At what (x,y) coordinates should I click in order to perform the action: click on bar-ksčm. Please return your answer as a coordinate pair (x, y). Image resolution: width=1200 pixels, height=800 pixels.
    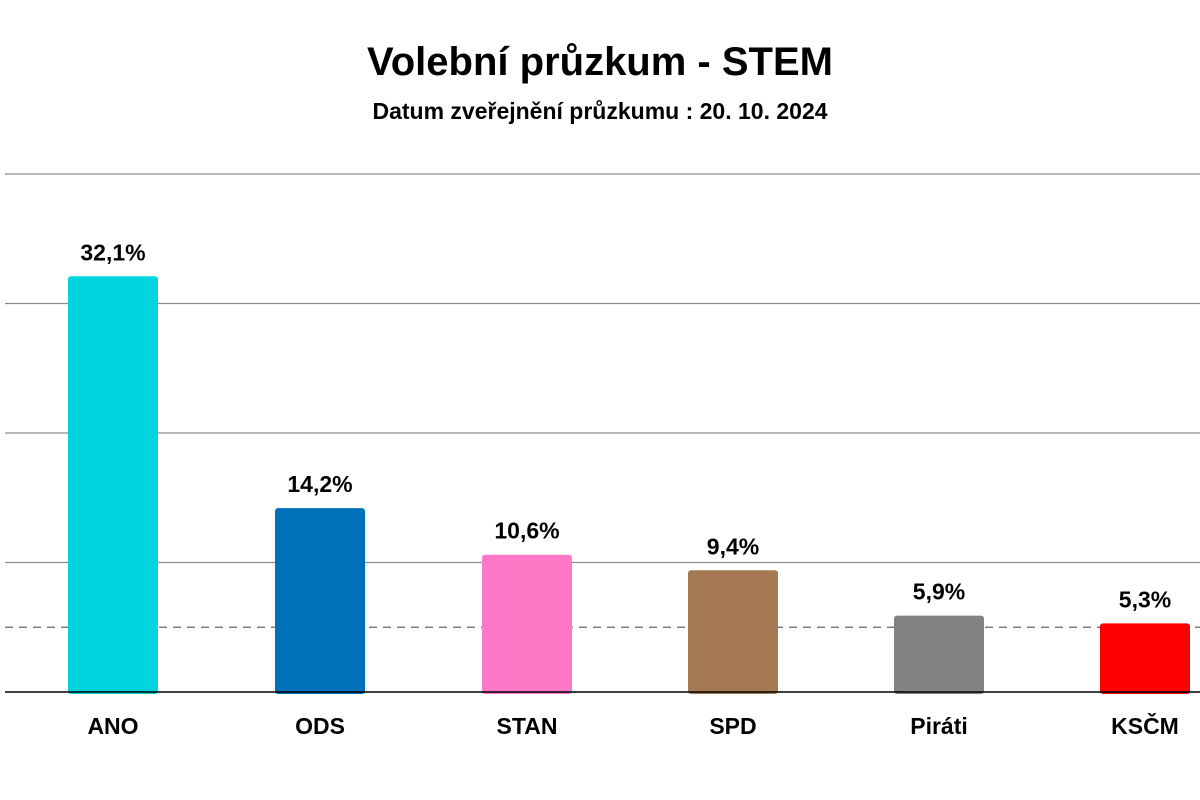
    Looking at the image, I should click on (1145, 658).